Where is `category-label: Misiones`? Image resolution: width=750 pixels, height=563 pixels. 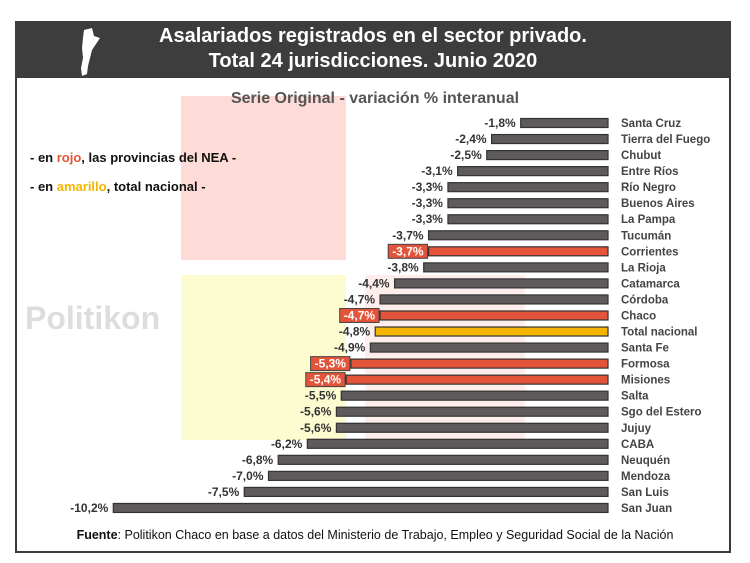
category-label: Misiones is located at coordinates (645, 381).